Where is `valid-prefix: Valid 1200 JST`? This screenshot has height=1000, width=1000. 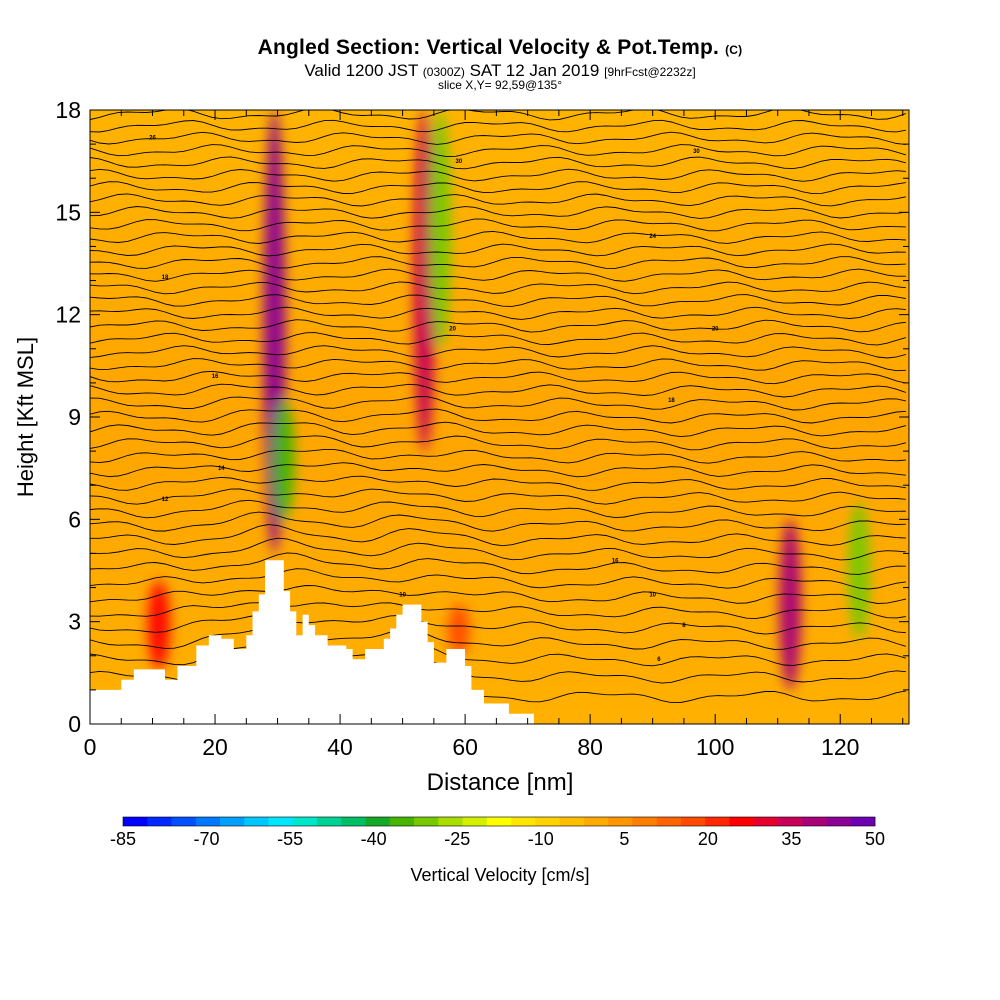
valid-prefix: Valid 1200 JST is located at coordinates (361, 70).